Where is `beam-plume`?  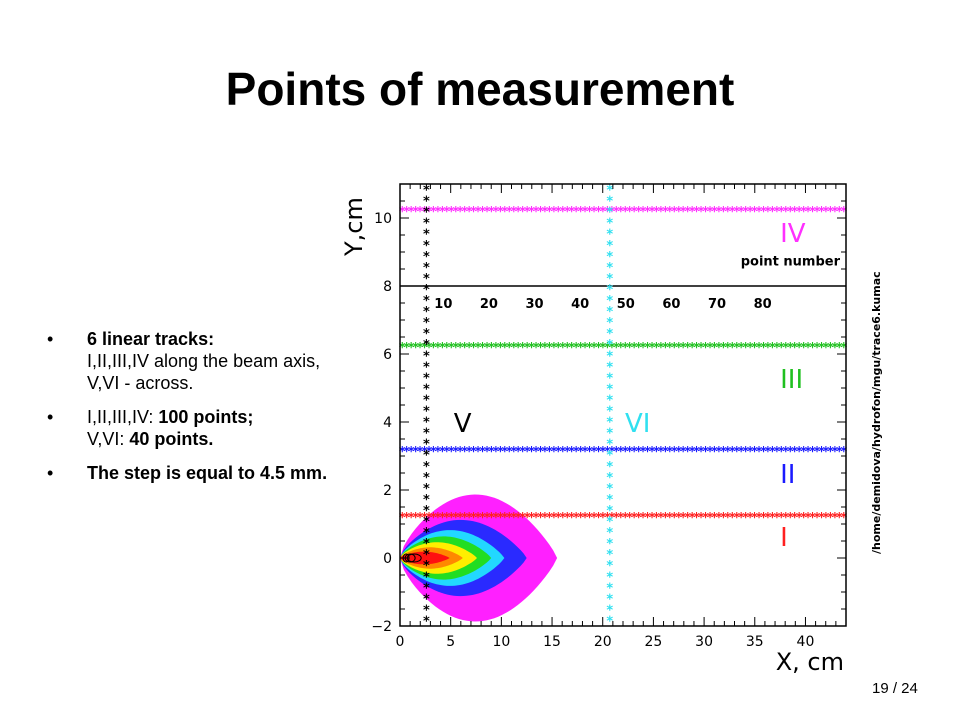
beam-plume is located at coordinates (479, 558).